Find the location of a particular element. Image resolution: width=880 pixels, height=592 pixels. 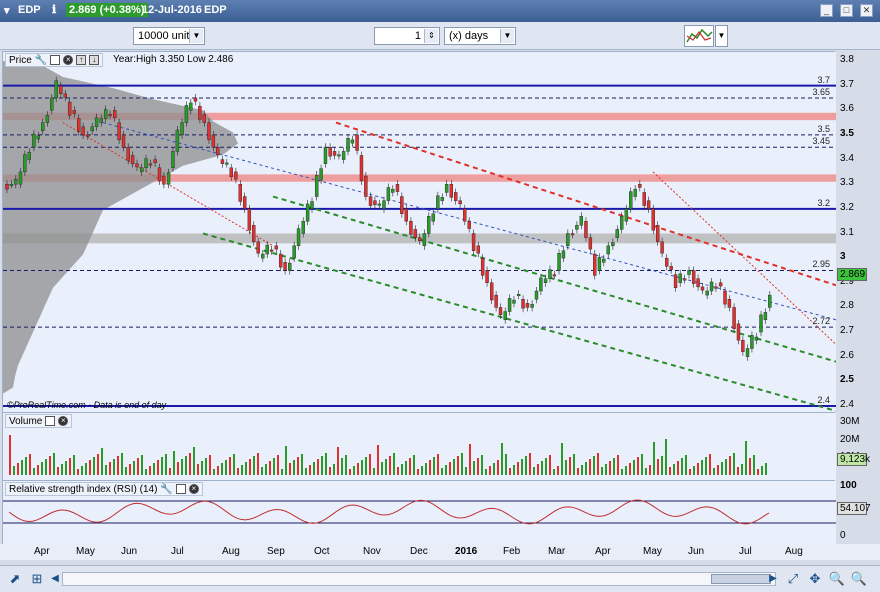

price-tick-label: 3.8 is located at coordinates (847, 59).